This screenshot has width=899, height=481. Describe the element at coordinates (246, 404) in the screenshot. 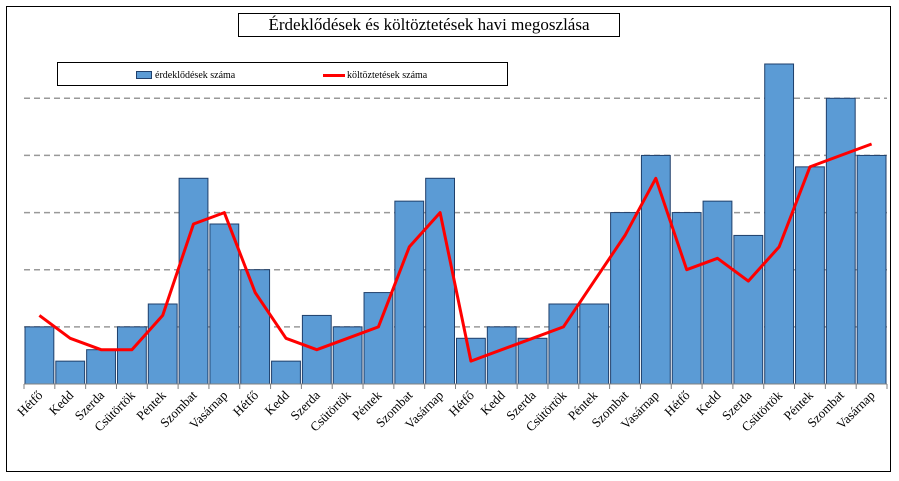

I see `x-tick-label-7: Hétfő` at that location.